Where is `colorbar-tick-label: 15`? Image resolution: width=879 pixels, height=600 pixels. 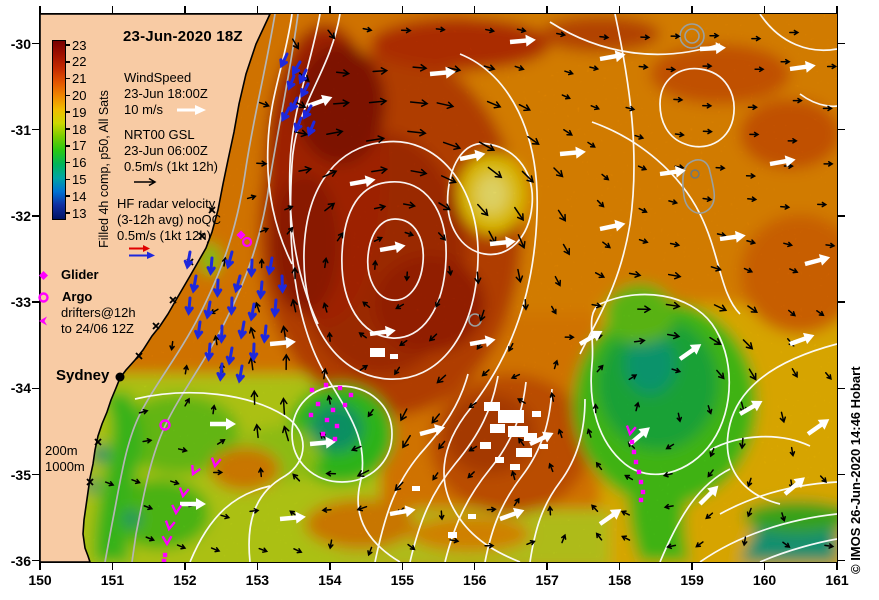
colorbar-tick-label: 15 is located at coordinates (79, 179).